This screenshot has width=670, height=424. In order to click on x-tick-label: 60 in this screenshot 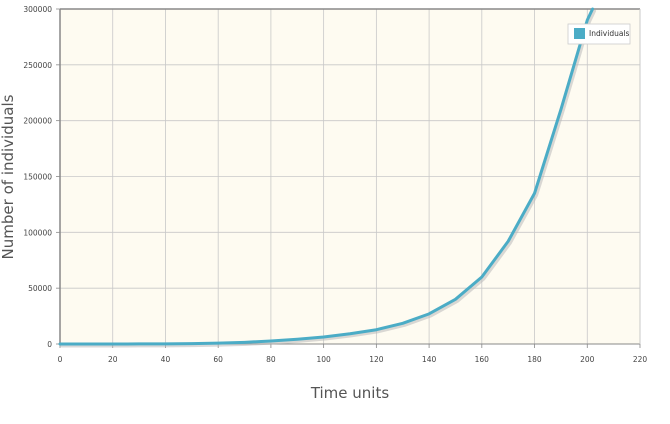, I will do `click(218, 359)`.